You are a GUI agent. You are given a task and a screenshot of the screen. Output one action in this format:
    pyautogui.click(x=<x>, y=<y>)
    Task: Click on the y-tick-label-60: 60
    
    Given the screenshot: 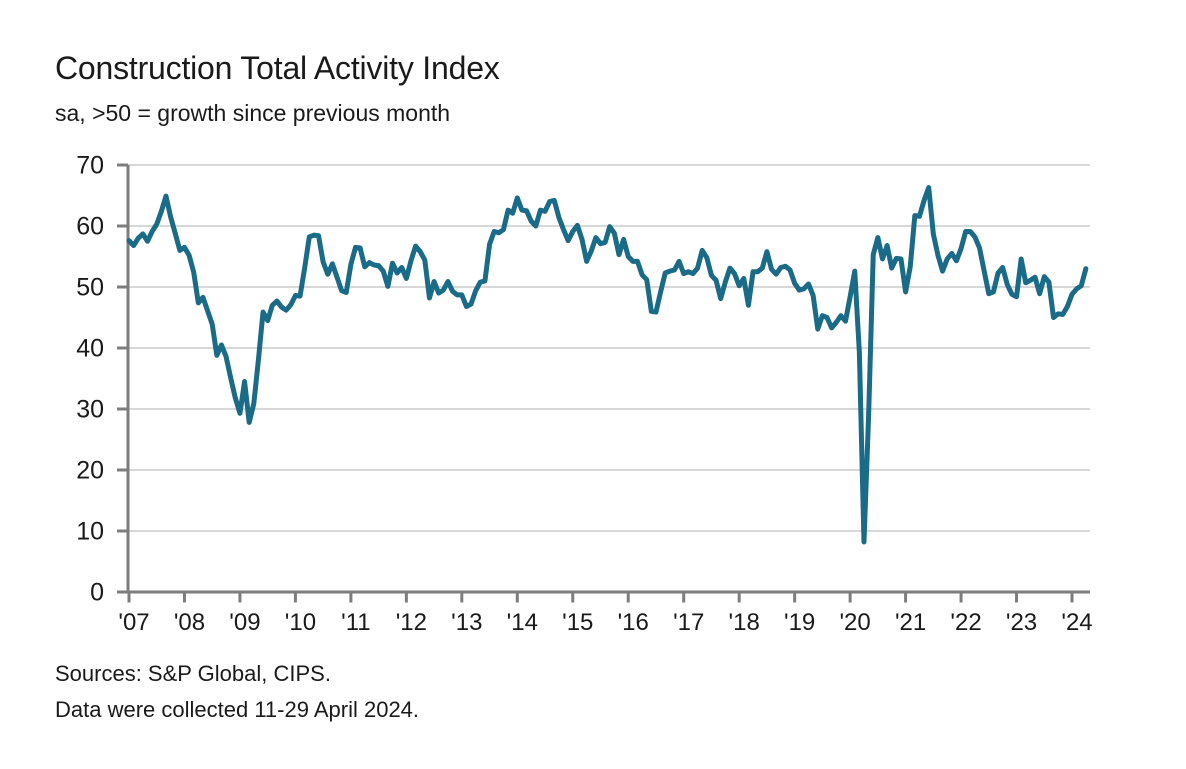 What is the action you would take?
    pyautogui.click(x=90, y=227)
    